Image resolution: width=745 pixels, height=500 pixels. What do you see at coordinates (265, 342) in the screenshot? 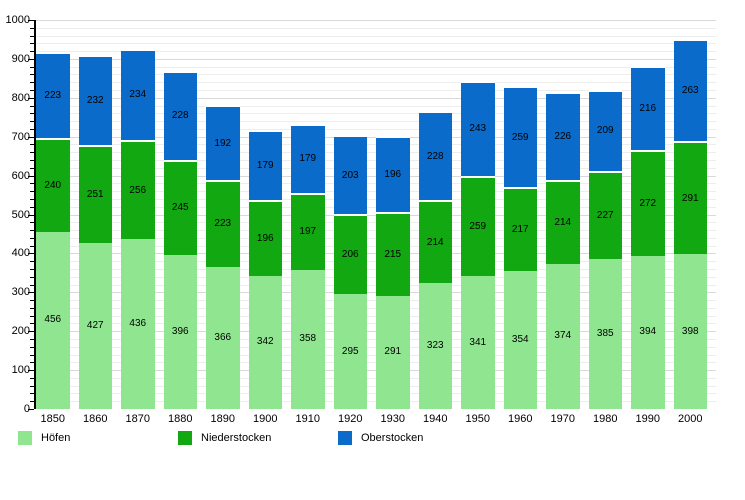
I see `bar-segment-value: 342` at bounding box center [265, 342].